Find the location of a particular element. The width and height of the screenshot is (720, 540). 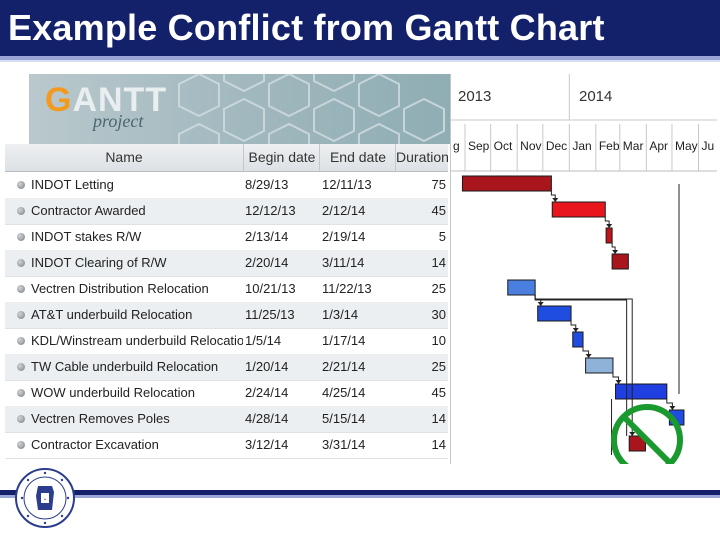

table-row: INDOT Letting 8/29/13 12/11/13 75 is located at coordinates (226, 185).